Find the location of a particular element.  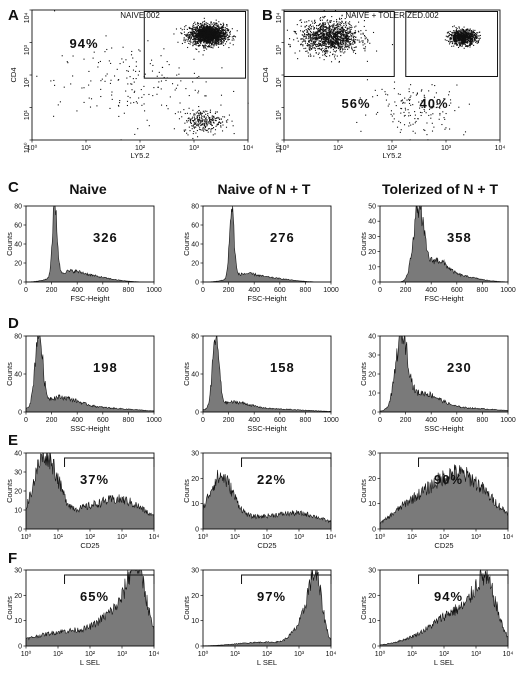

chart-f-tolerized-of-nt-y-axis-label: Counts is located at coordinates (363, 608).